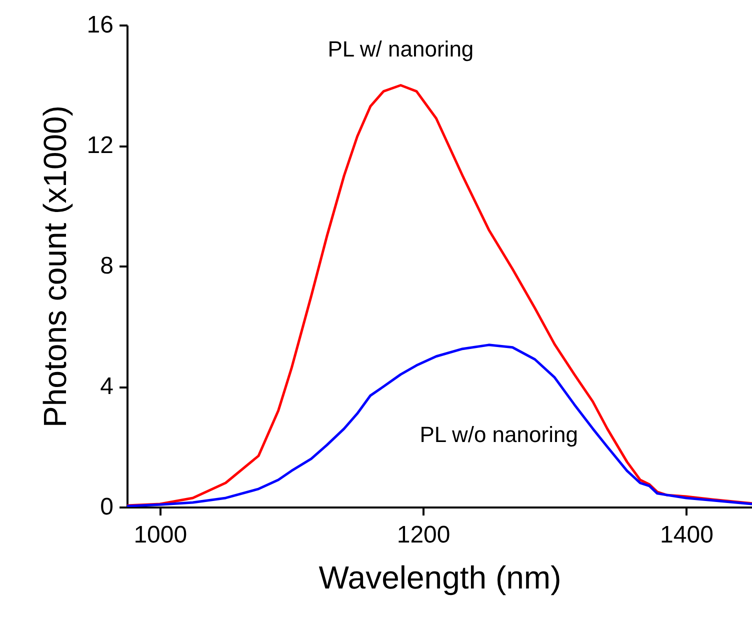  What do you see at coordinates (161, 535) in the screenshot?
I see `x-tick-label: 1000` at bounding box center [161, 535].